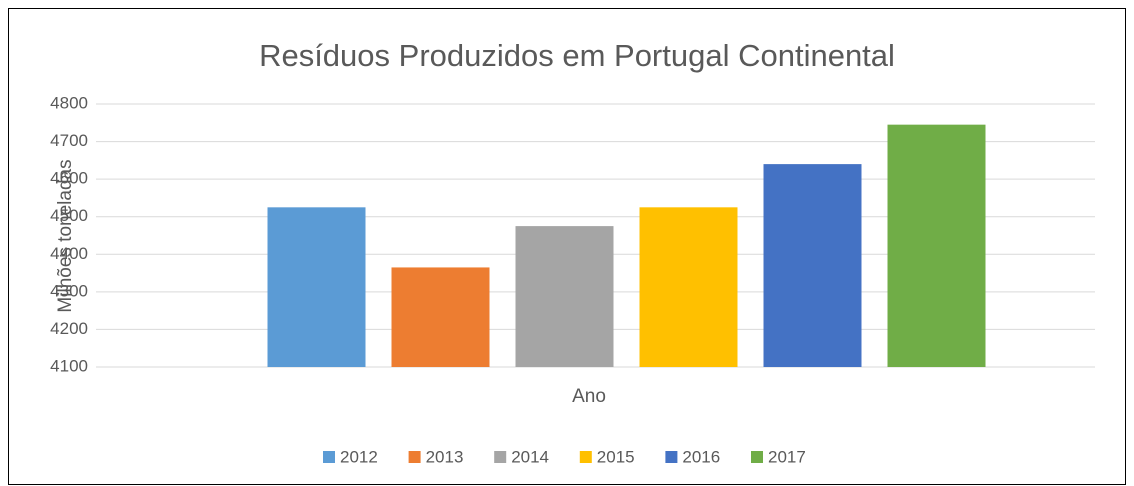 This screenshot has width=1134, height=486. What do you see at coordinates (69, 140) in the screenshot?
I see `y-tick-label: 4700` at bounding box center [69, 140].